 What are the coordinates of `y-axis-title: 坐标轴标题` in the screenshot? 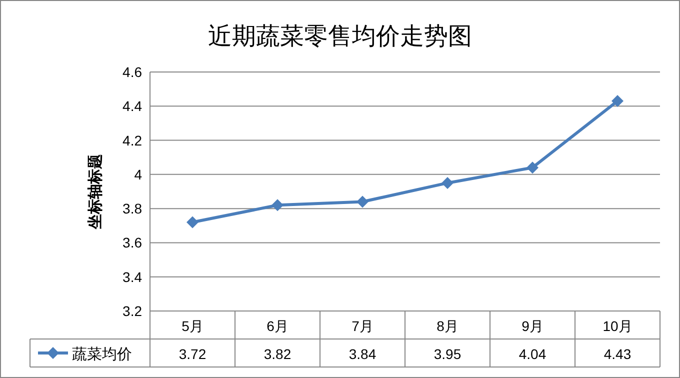 It's located at (95, 192).